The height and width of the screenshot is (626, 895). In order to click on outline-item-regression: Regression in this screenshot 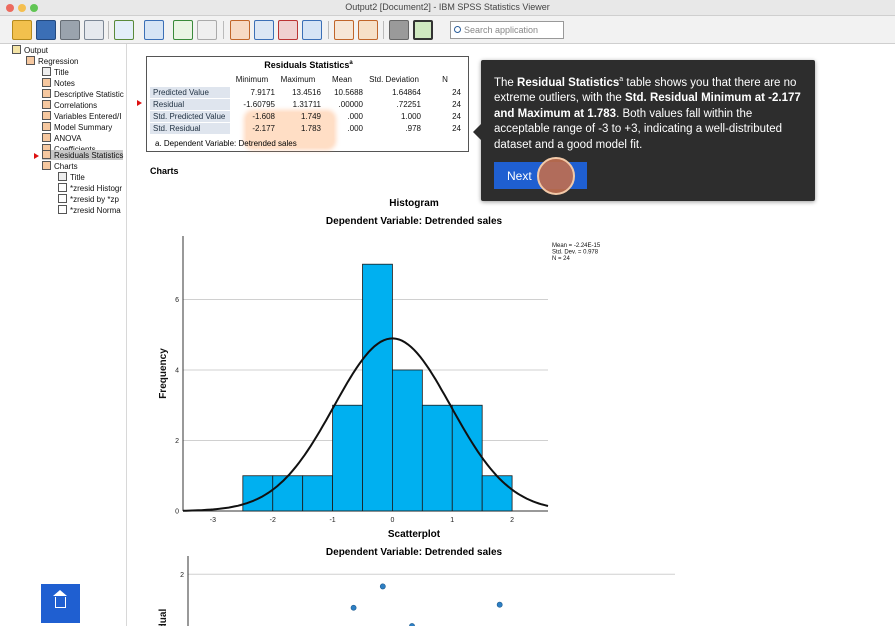, I will do `click(52, 61)`.